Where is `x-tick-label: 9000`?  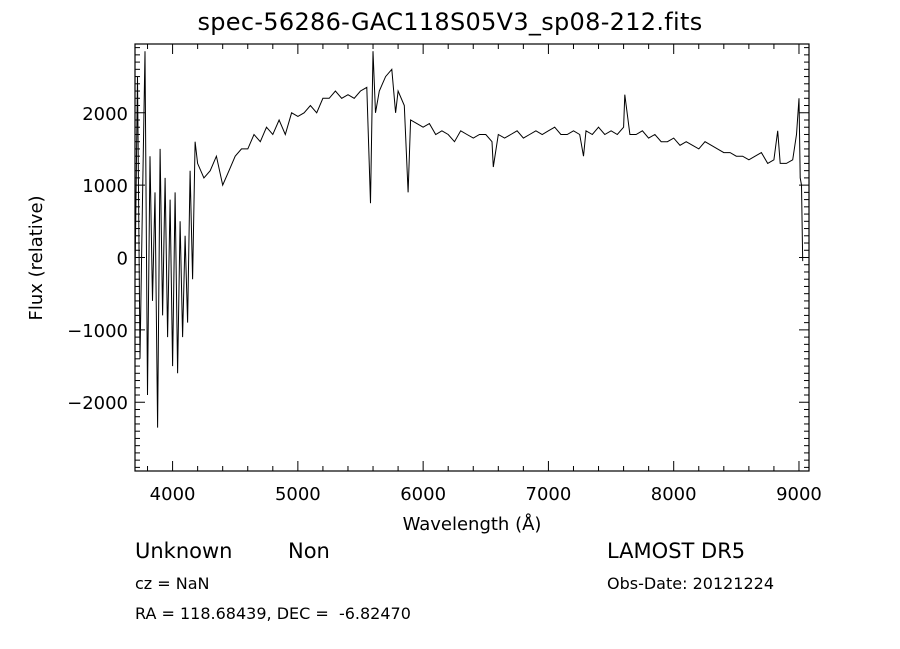
x-tick-label: 9000 is located at coordinates (799, 494).